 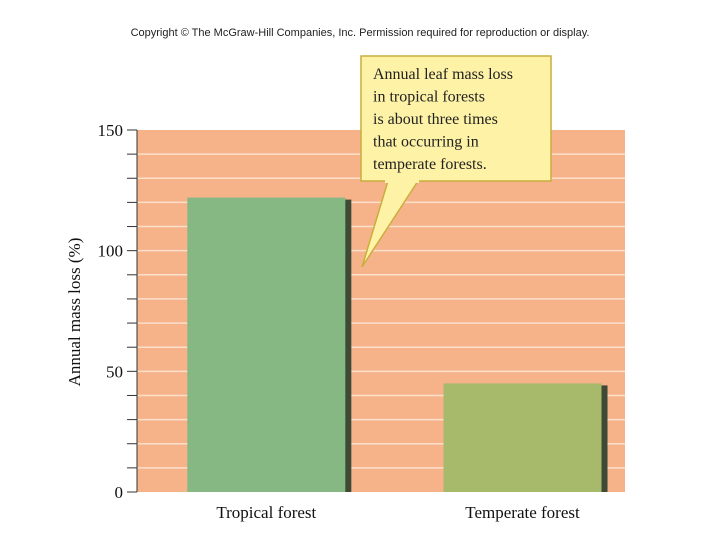 I want to click on y-tick-label: 100, so click(x=111, y=251).